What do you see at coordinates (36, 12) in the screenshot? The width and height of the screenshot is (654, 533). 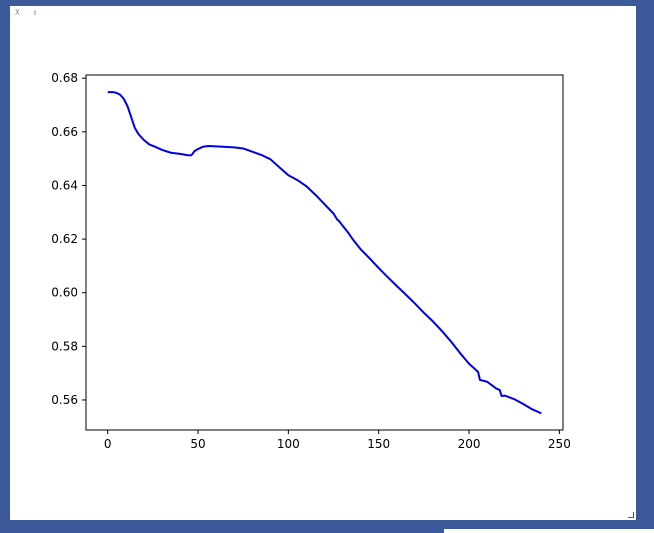 I see `pin-icon: ⇕` at bounding box center [36, 12].